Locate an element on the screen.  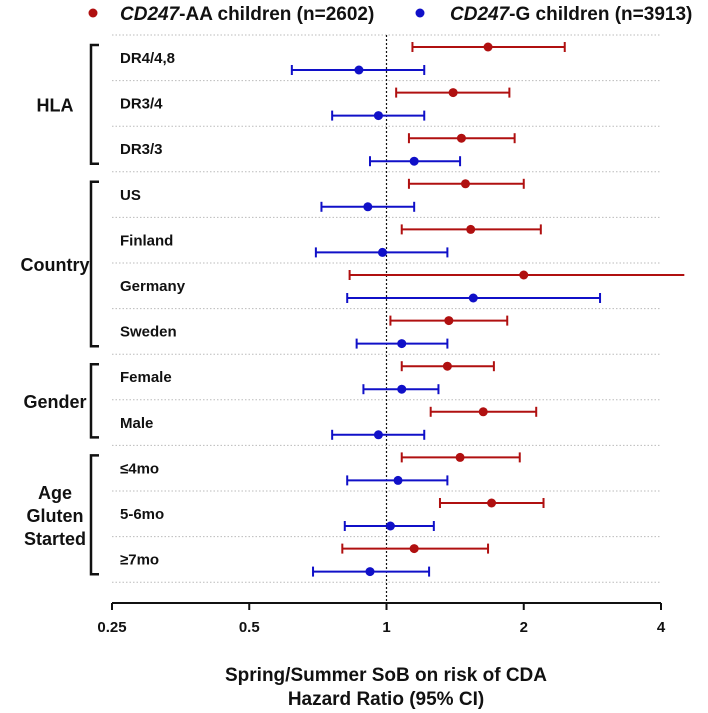
legend-label-0: CD247-AA children (n=2602) is located at coordinates (247, 14).